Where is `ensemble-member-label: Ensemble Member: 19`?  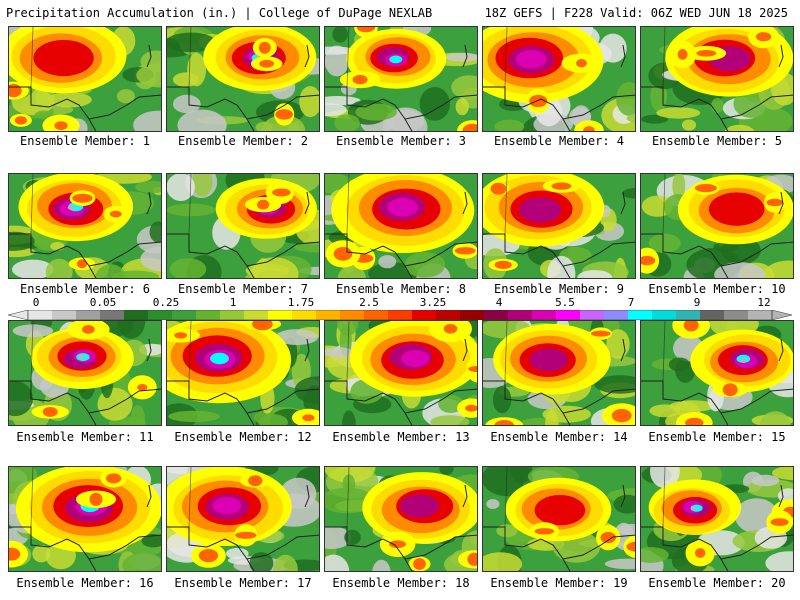 ensemble-member-label: Ensemble Member: 19 is located at coordinates (559, 583).